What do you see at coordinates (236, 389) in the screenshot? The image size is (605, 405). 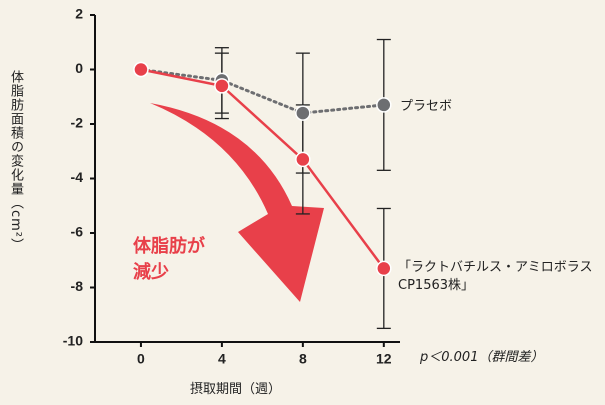 I see `x-axis-label: 摂取期間（週）` at bounding box center [236, 389].